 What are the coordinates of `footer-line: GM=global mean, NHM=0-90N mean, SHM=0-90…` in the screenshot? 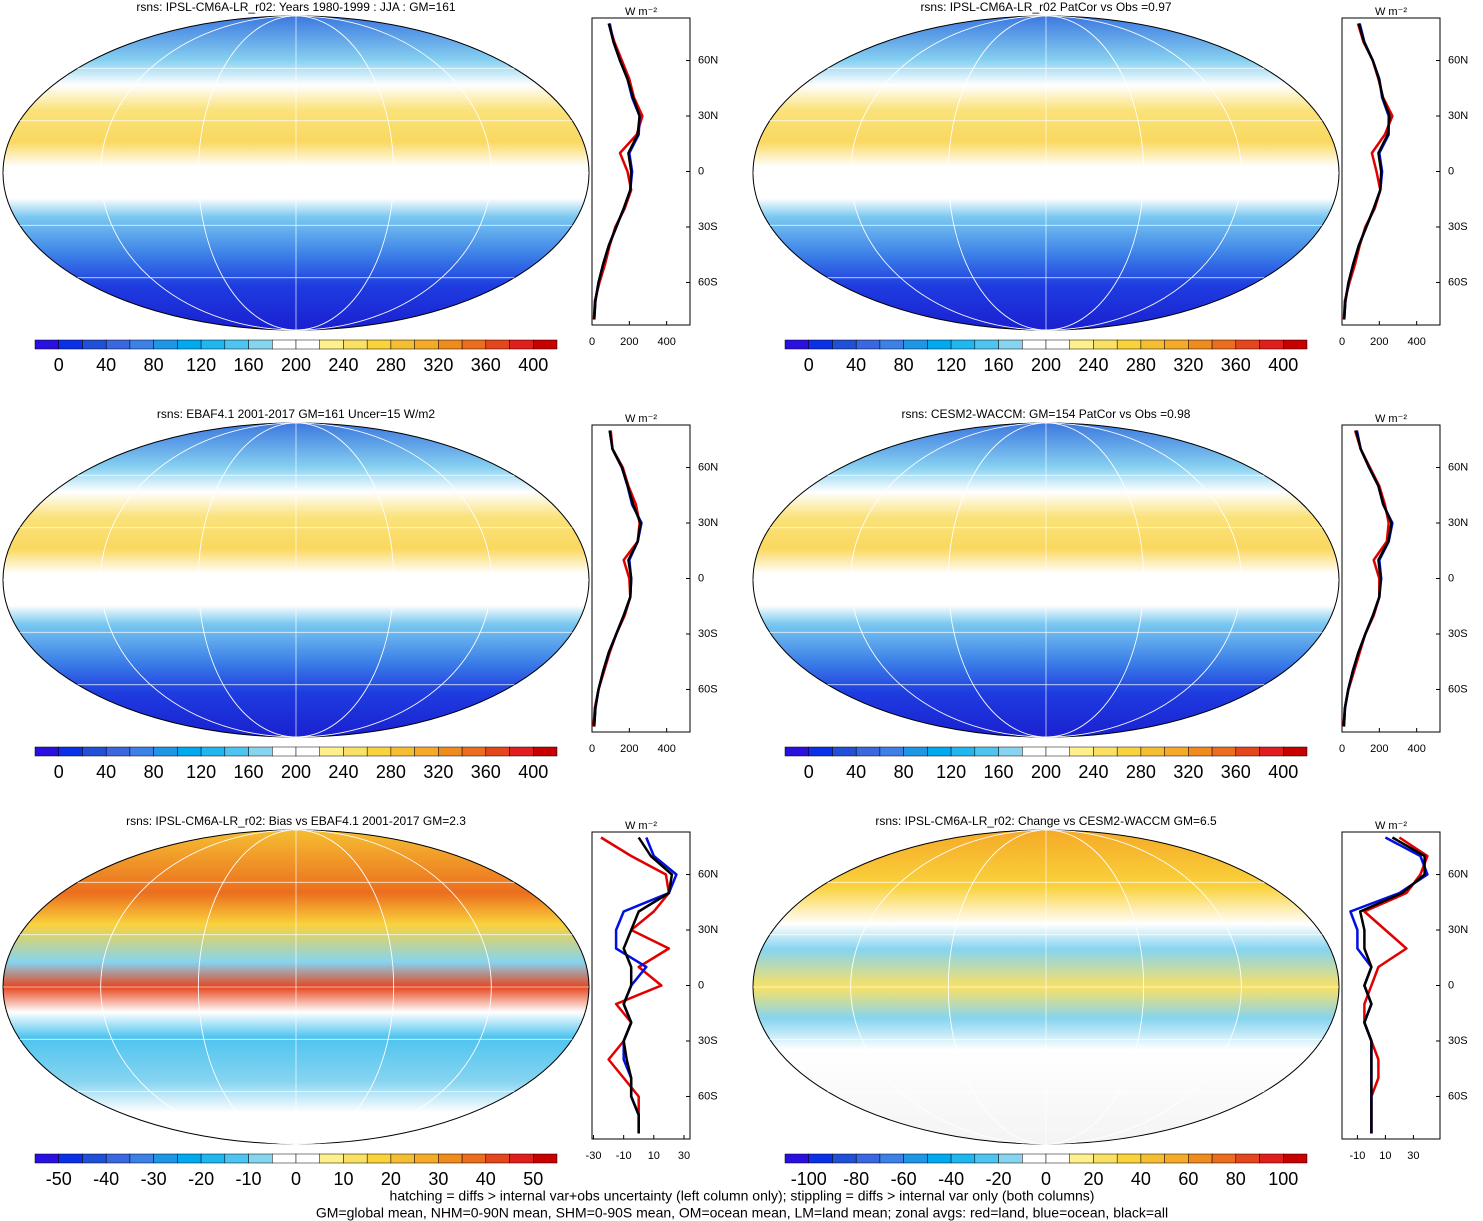 It's located at (742, 1213).